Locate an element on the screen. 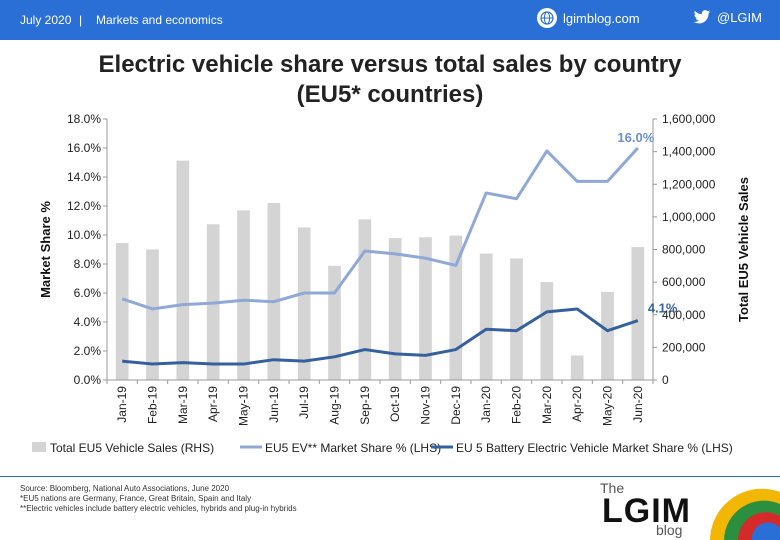  right-tick-label: 400,000 is located at coordinates (684, 315).